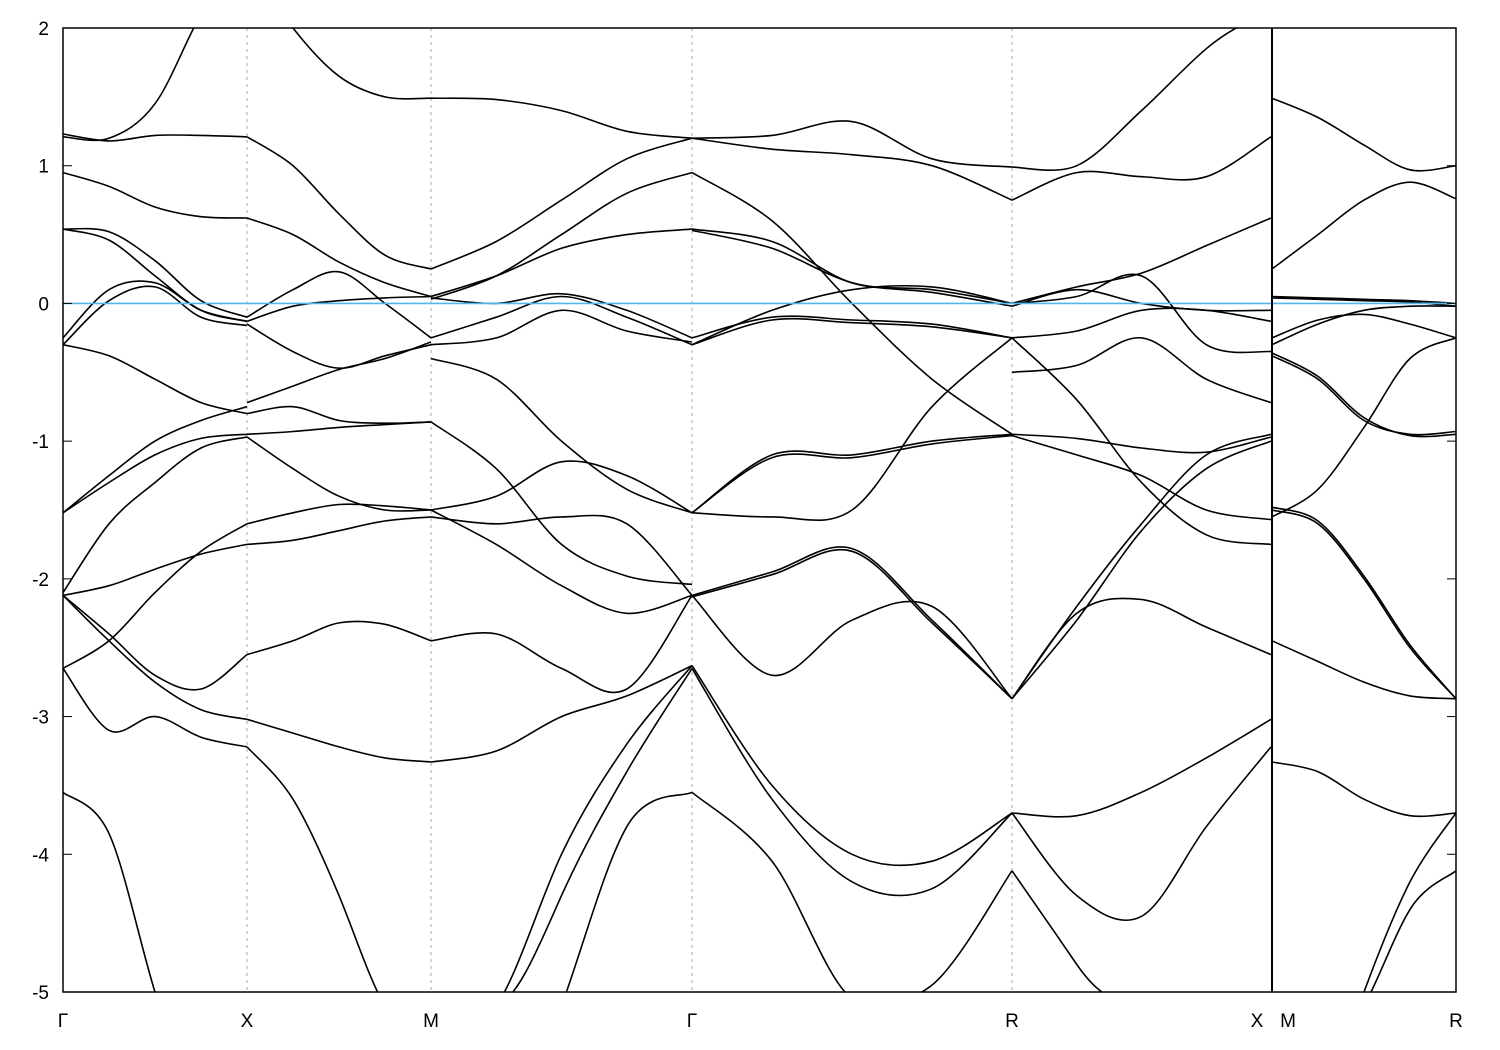 This screenshot has height=1050, width=1500. What do you see at coordinates (63, 1021) in the screenshot?
I see `kpoint-label: Γ` at bounding box center [63, 1021].